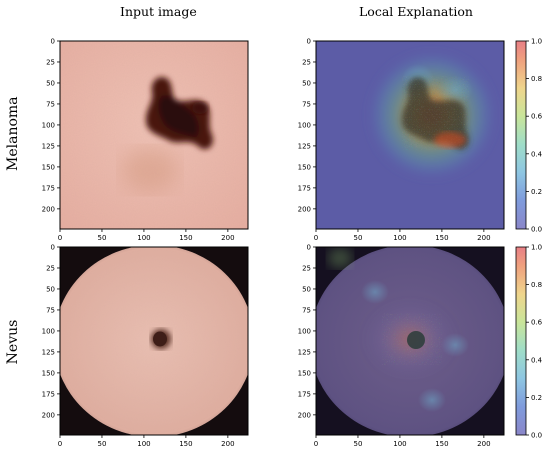  Describe the element at coordinates (536, 398) in the screenshot. I see `colorbar-tick-label-nevus: 0.2` at that location.